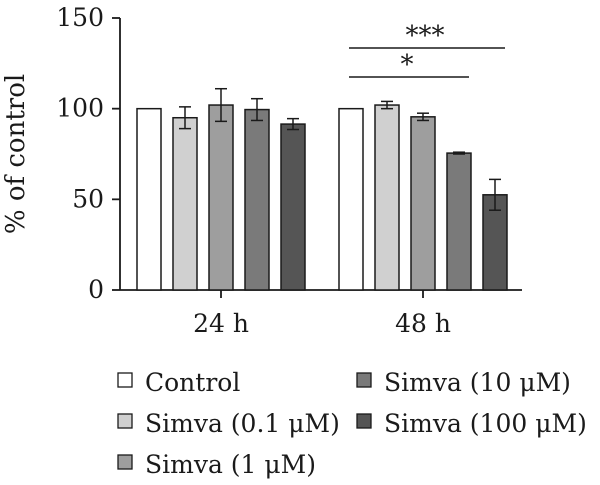  Describe the element at coordinates (407, 65) in the screenshot. I see `significance-label: *` at that location.